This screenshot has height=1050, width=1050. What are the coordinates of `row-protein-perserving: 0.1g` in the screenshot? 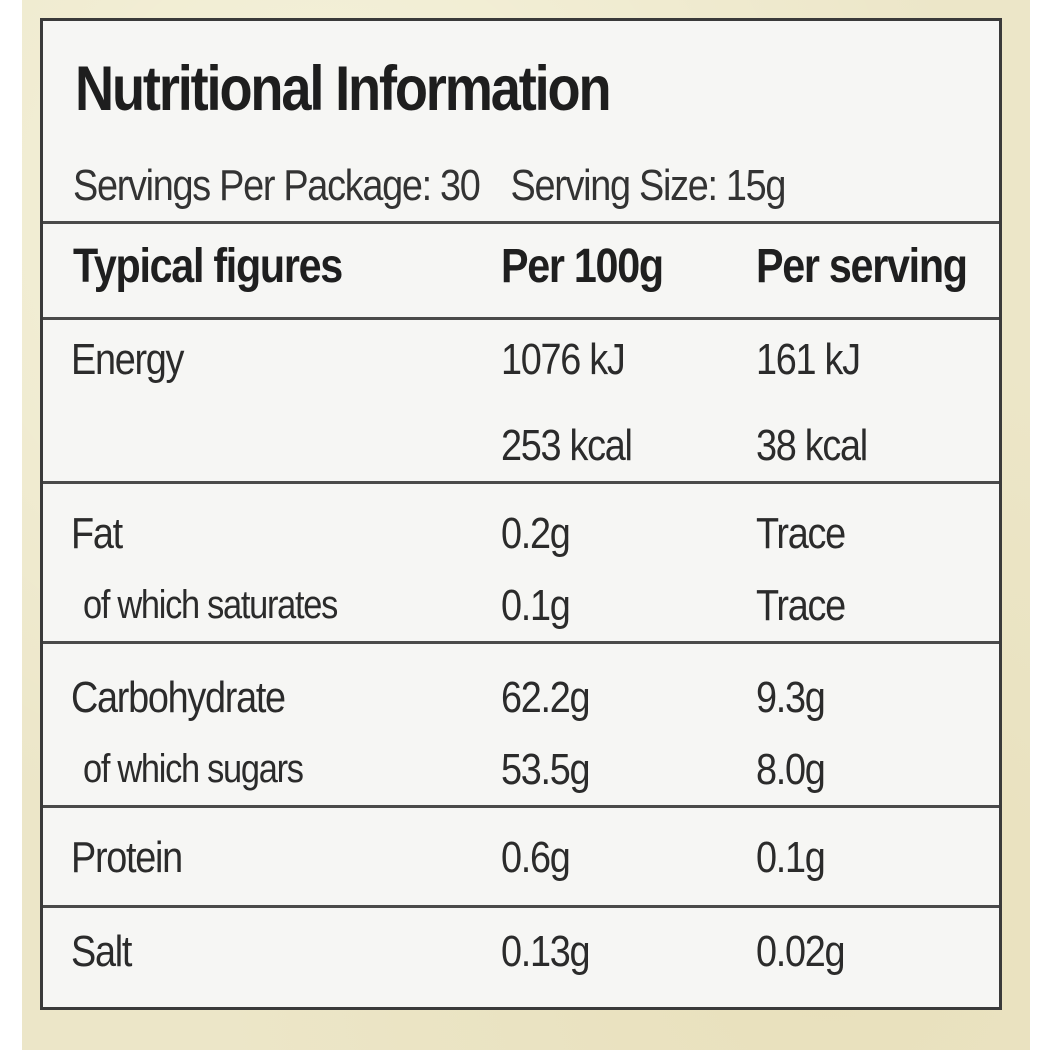 It's located at (791, 857).